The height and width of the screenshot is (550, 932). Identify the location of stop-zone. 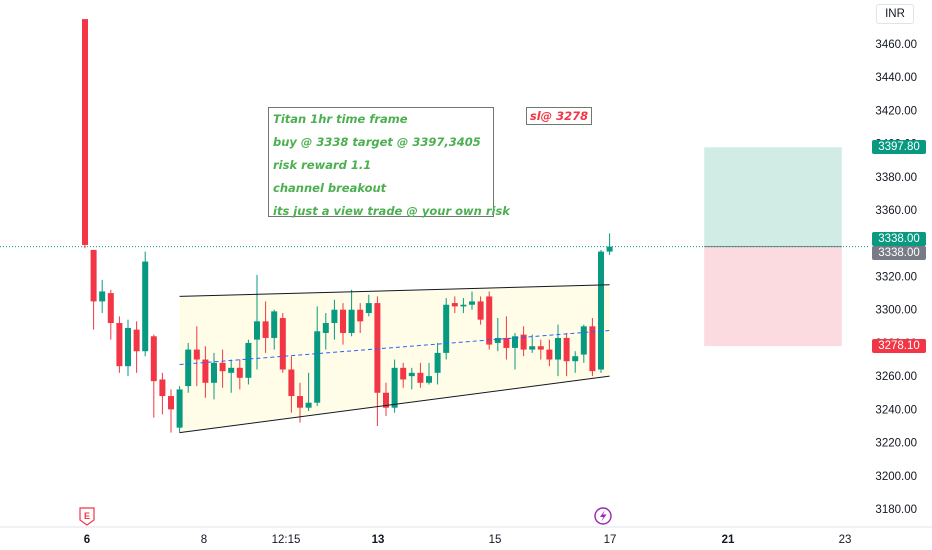
(773, 296).